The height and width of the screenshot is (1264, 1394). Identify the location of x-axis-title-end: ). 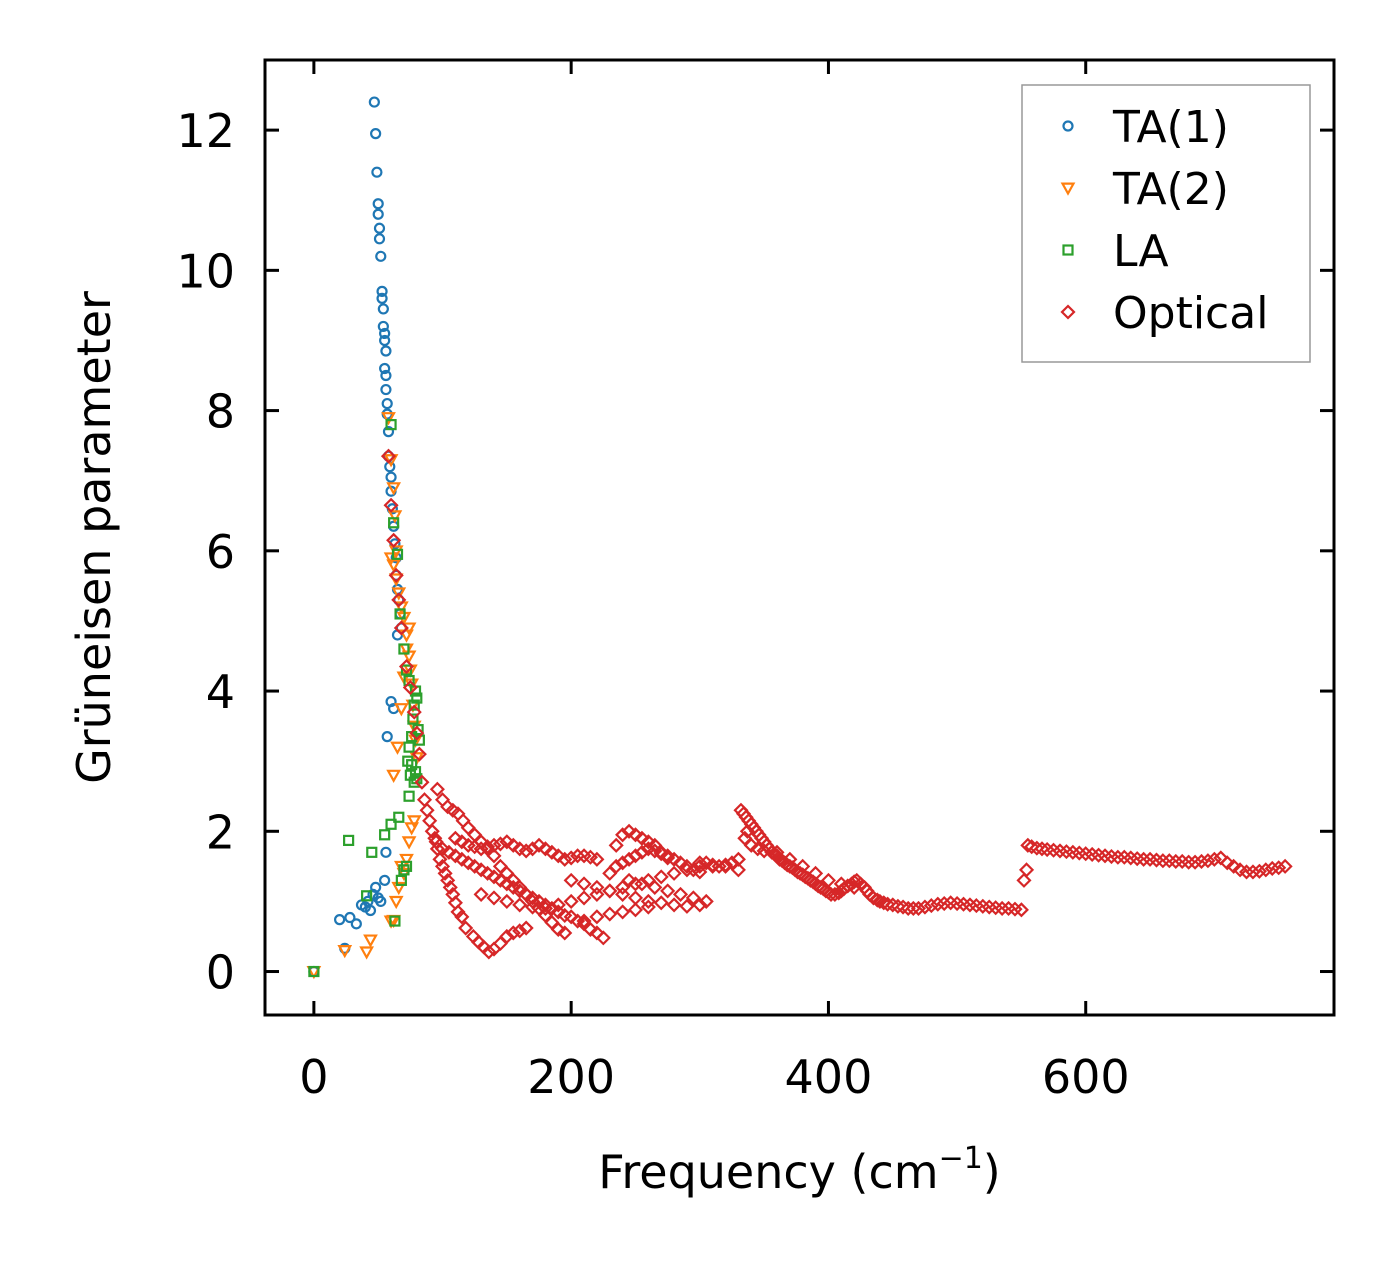
(992, 1172).